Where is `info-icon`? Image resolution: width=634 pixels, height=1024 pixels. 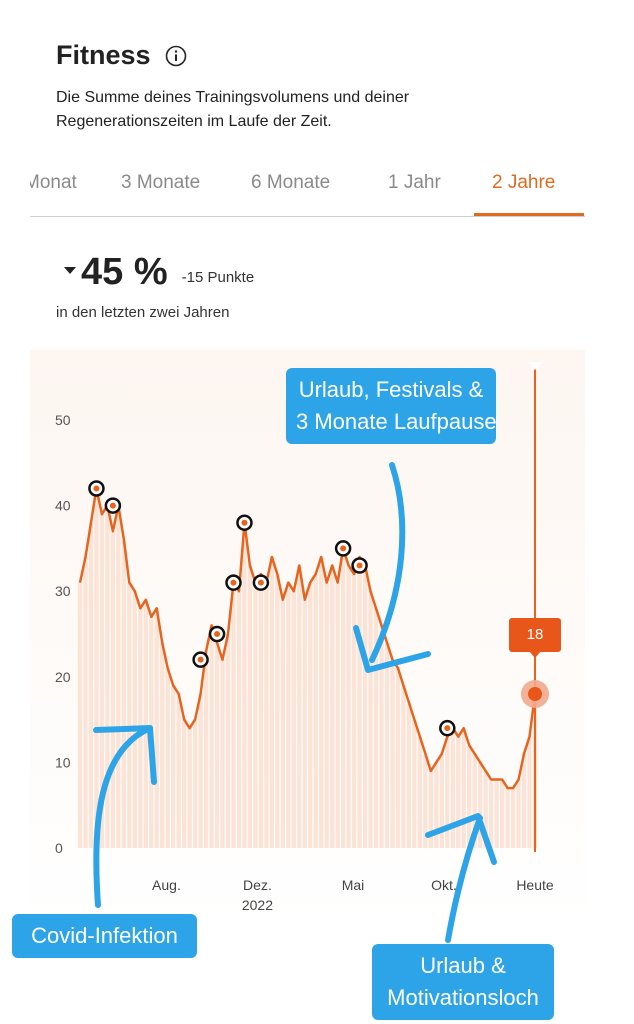
info-icon is located at coordinates (176, 56).